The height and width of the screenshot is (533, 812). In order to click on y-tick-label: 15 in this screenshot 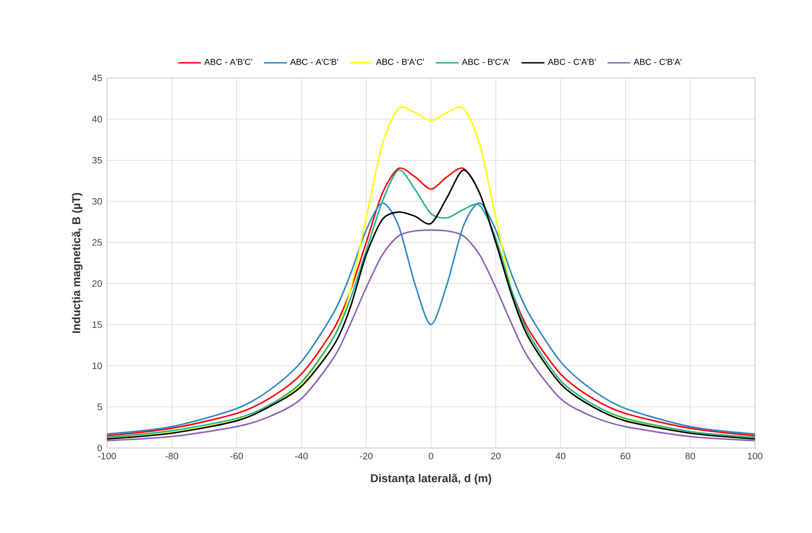, I will do `click(97, 324)`.